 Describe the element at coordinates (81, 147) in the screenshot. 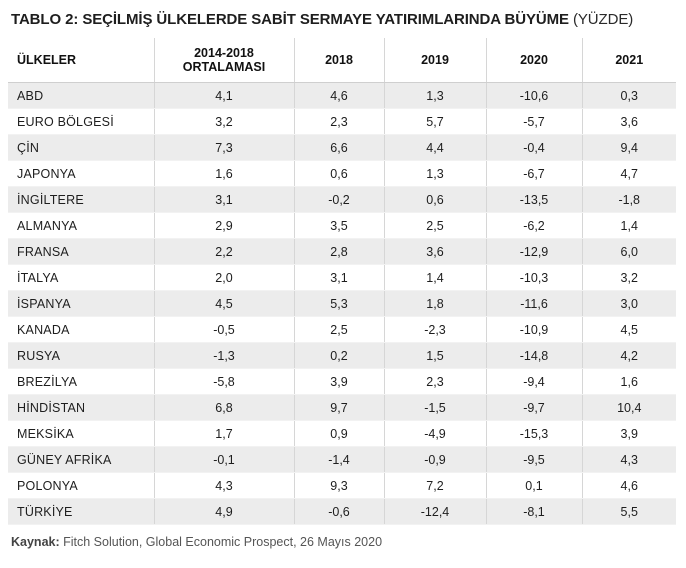

I see `cell-country: ÇİN` at that location.